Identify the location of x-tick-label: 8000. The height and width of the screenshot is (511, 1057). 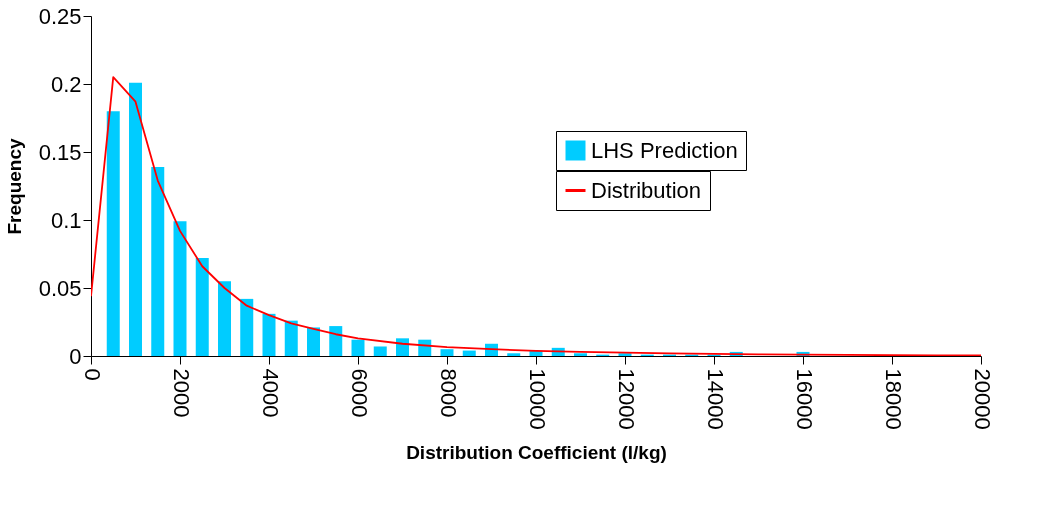
(448, 393).